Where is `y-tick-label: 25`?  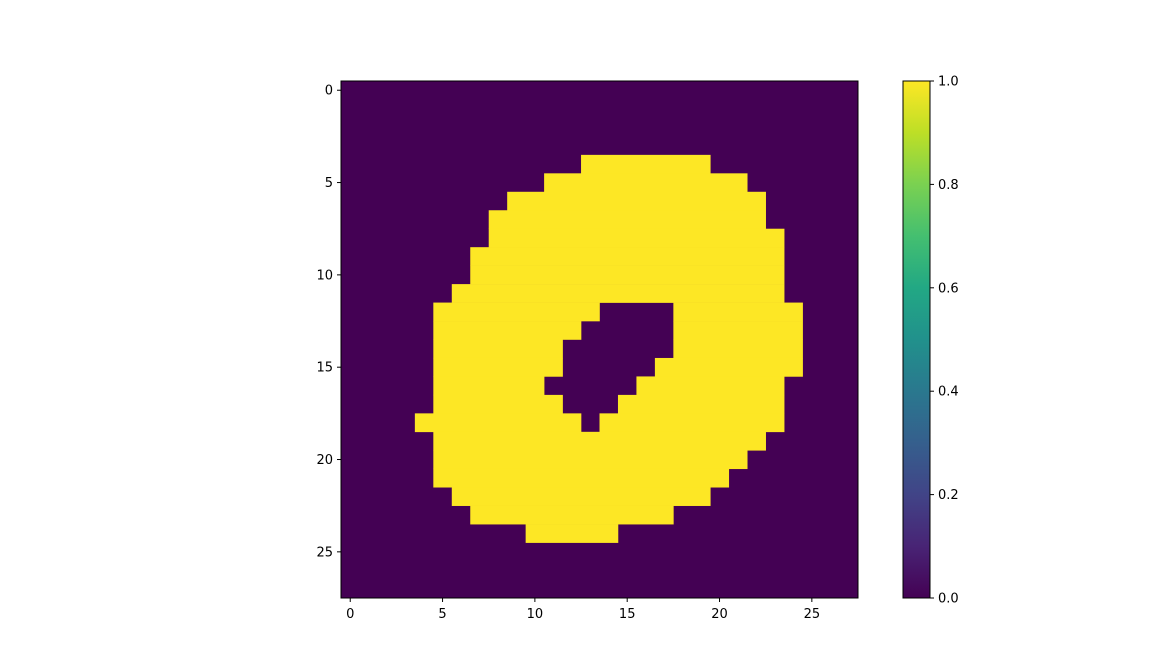 y-tick-label: 25 is located at coordinates (324, 552).